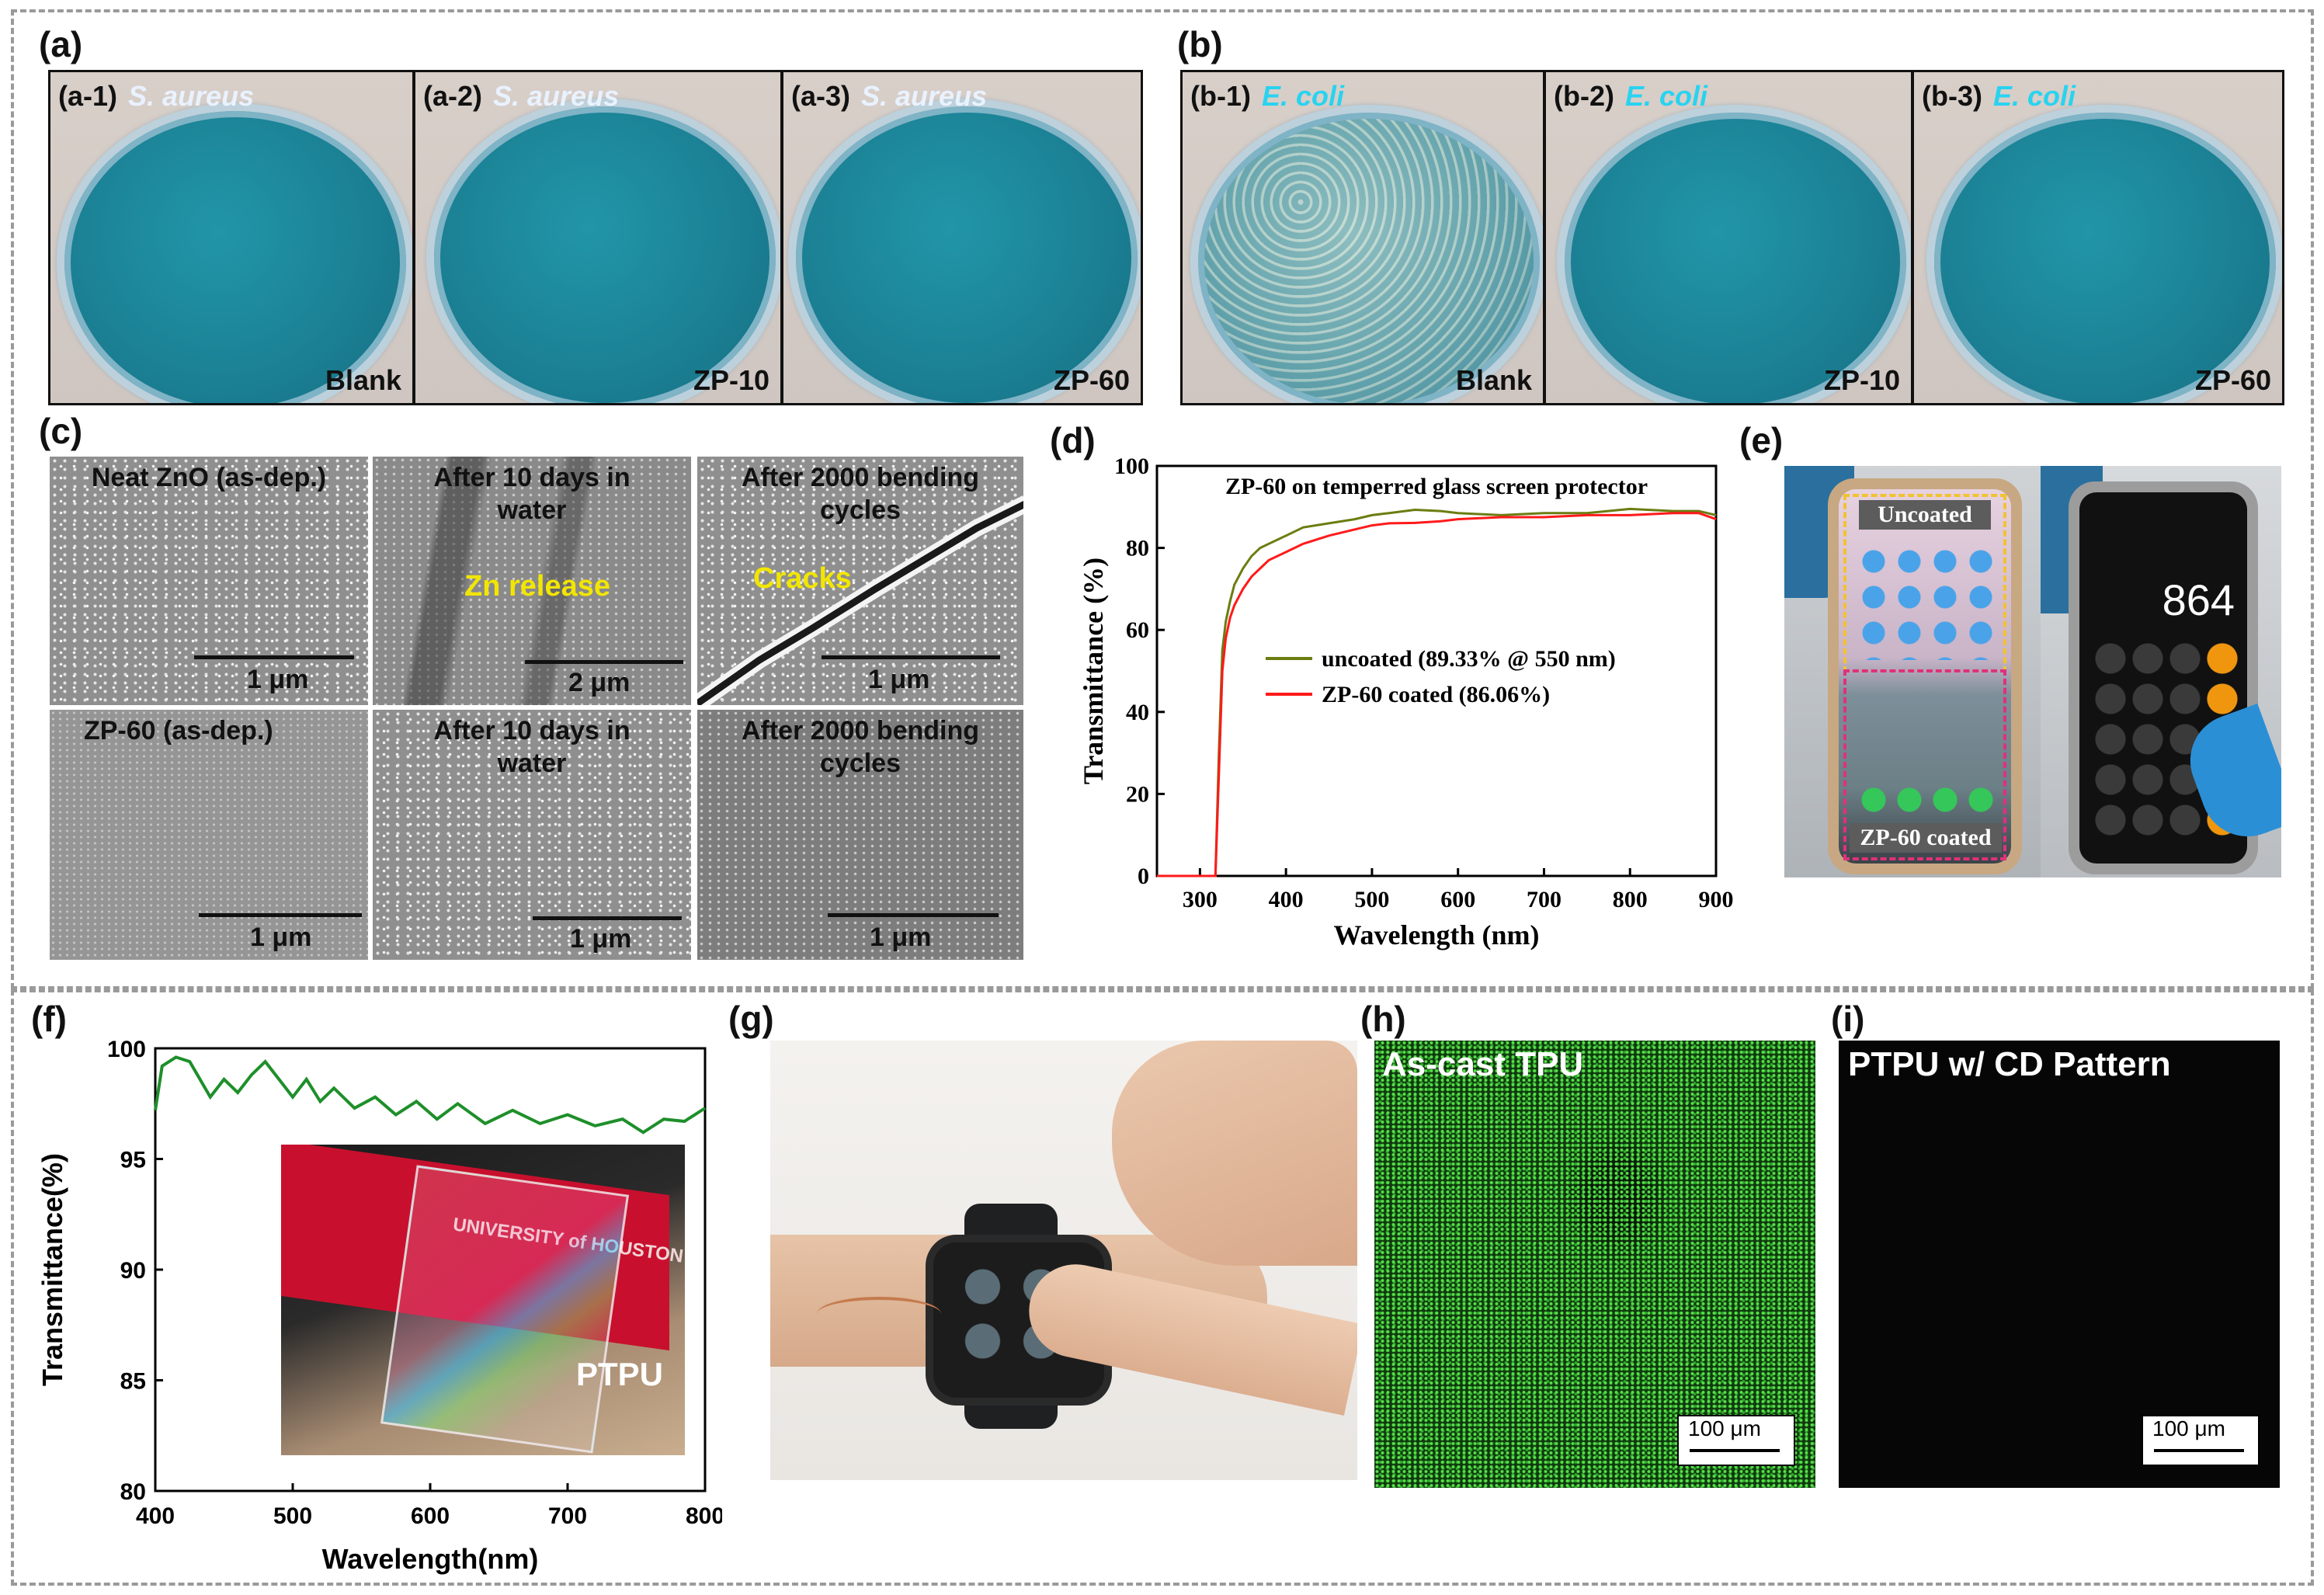 This screenshot has width=2324, height=1595. Describe the element at coordinates (1925, 515) in the screenshot. I see `uncoated-label: Uncoated` at that location.